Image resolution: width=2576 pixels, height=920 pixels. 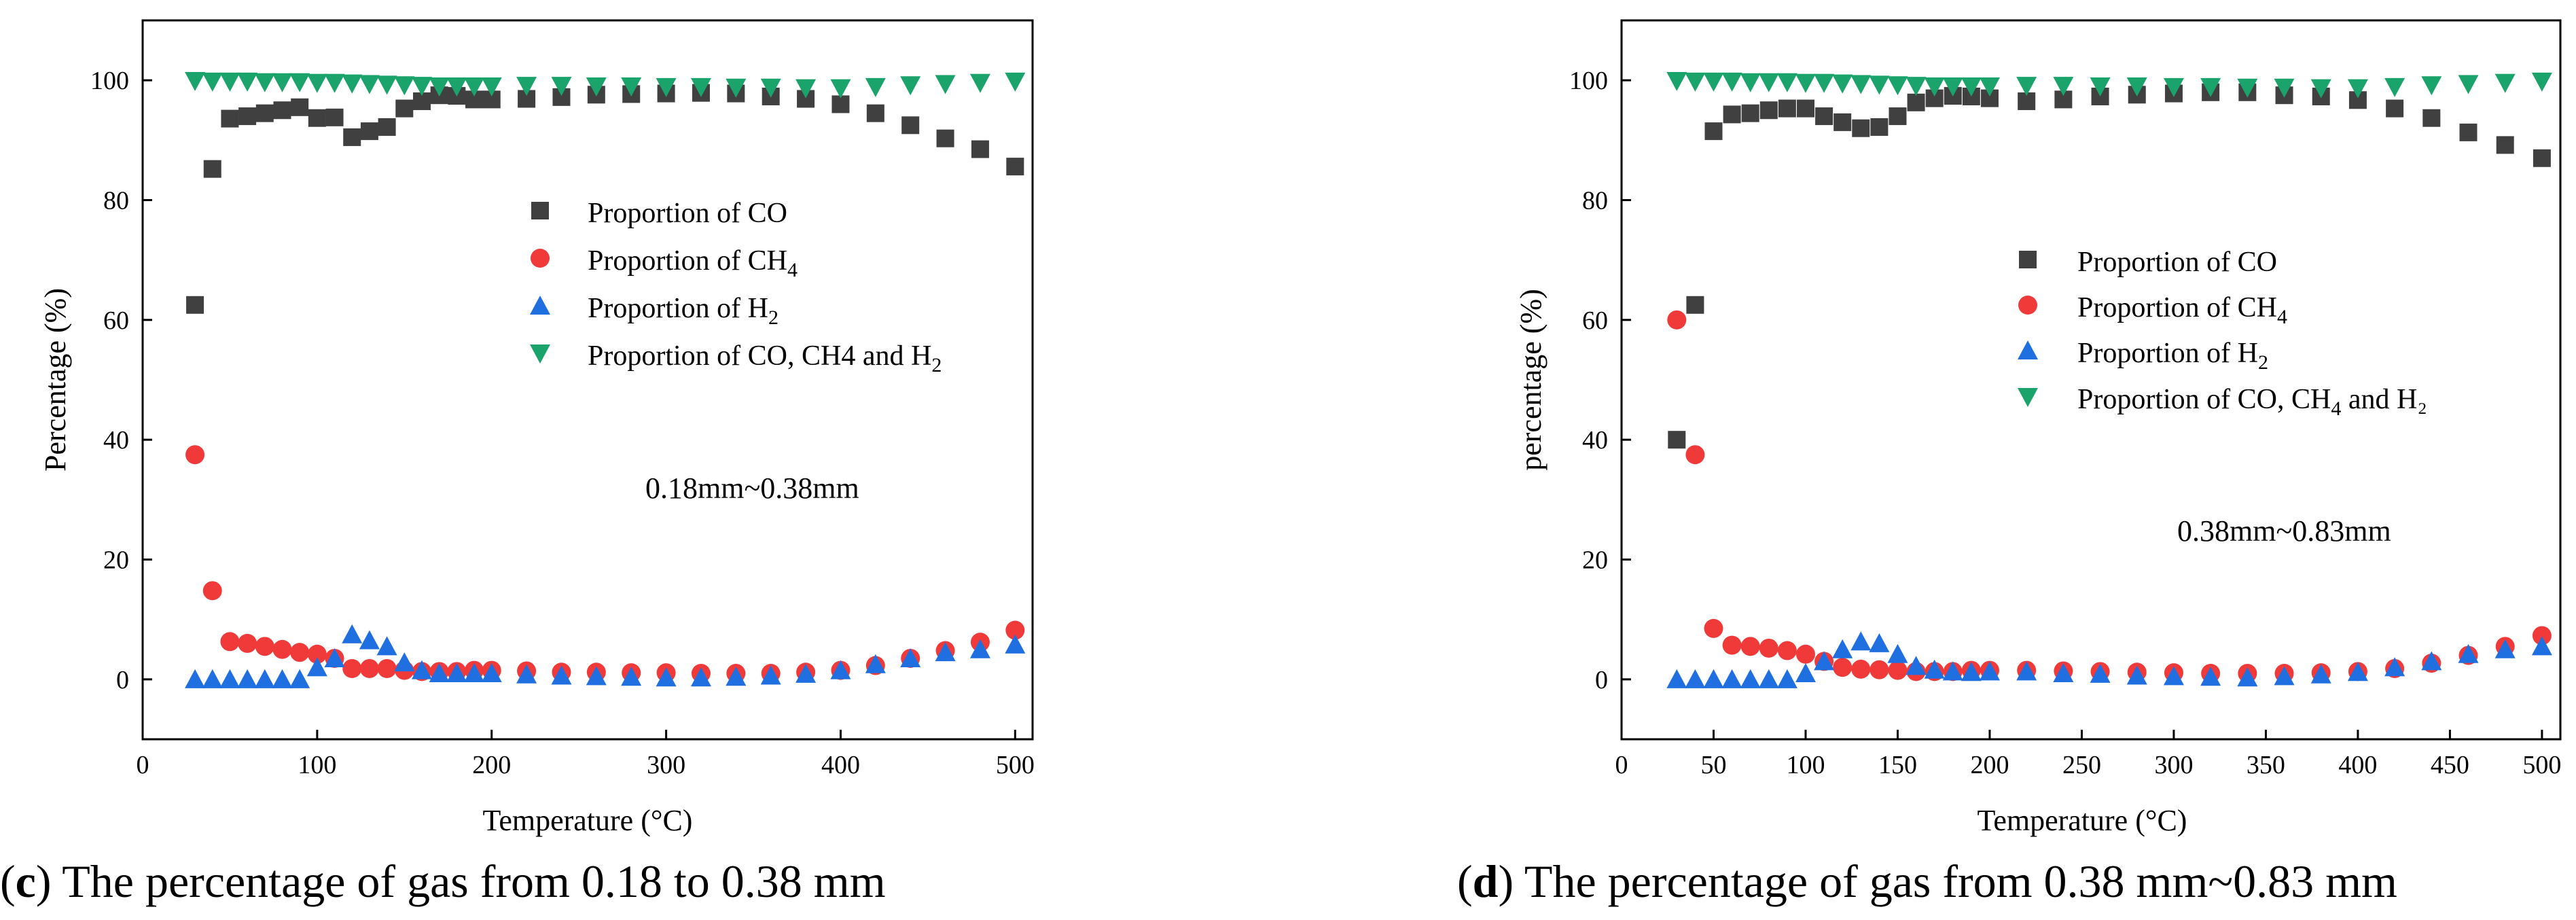 What do you see at coordinates (2167, 353) in the screenshot?
I see `legend-label-main: Proportion of H` at bounding box center [2167, 353].